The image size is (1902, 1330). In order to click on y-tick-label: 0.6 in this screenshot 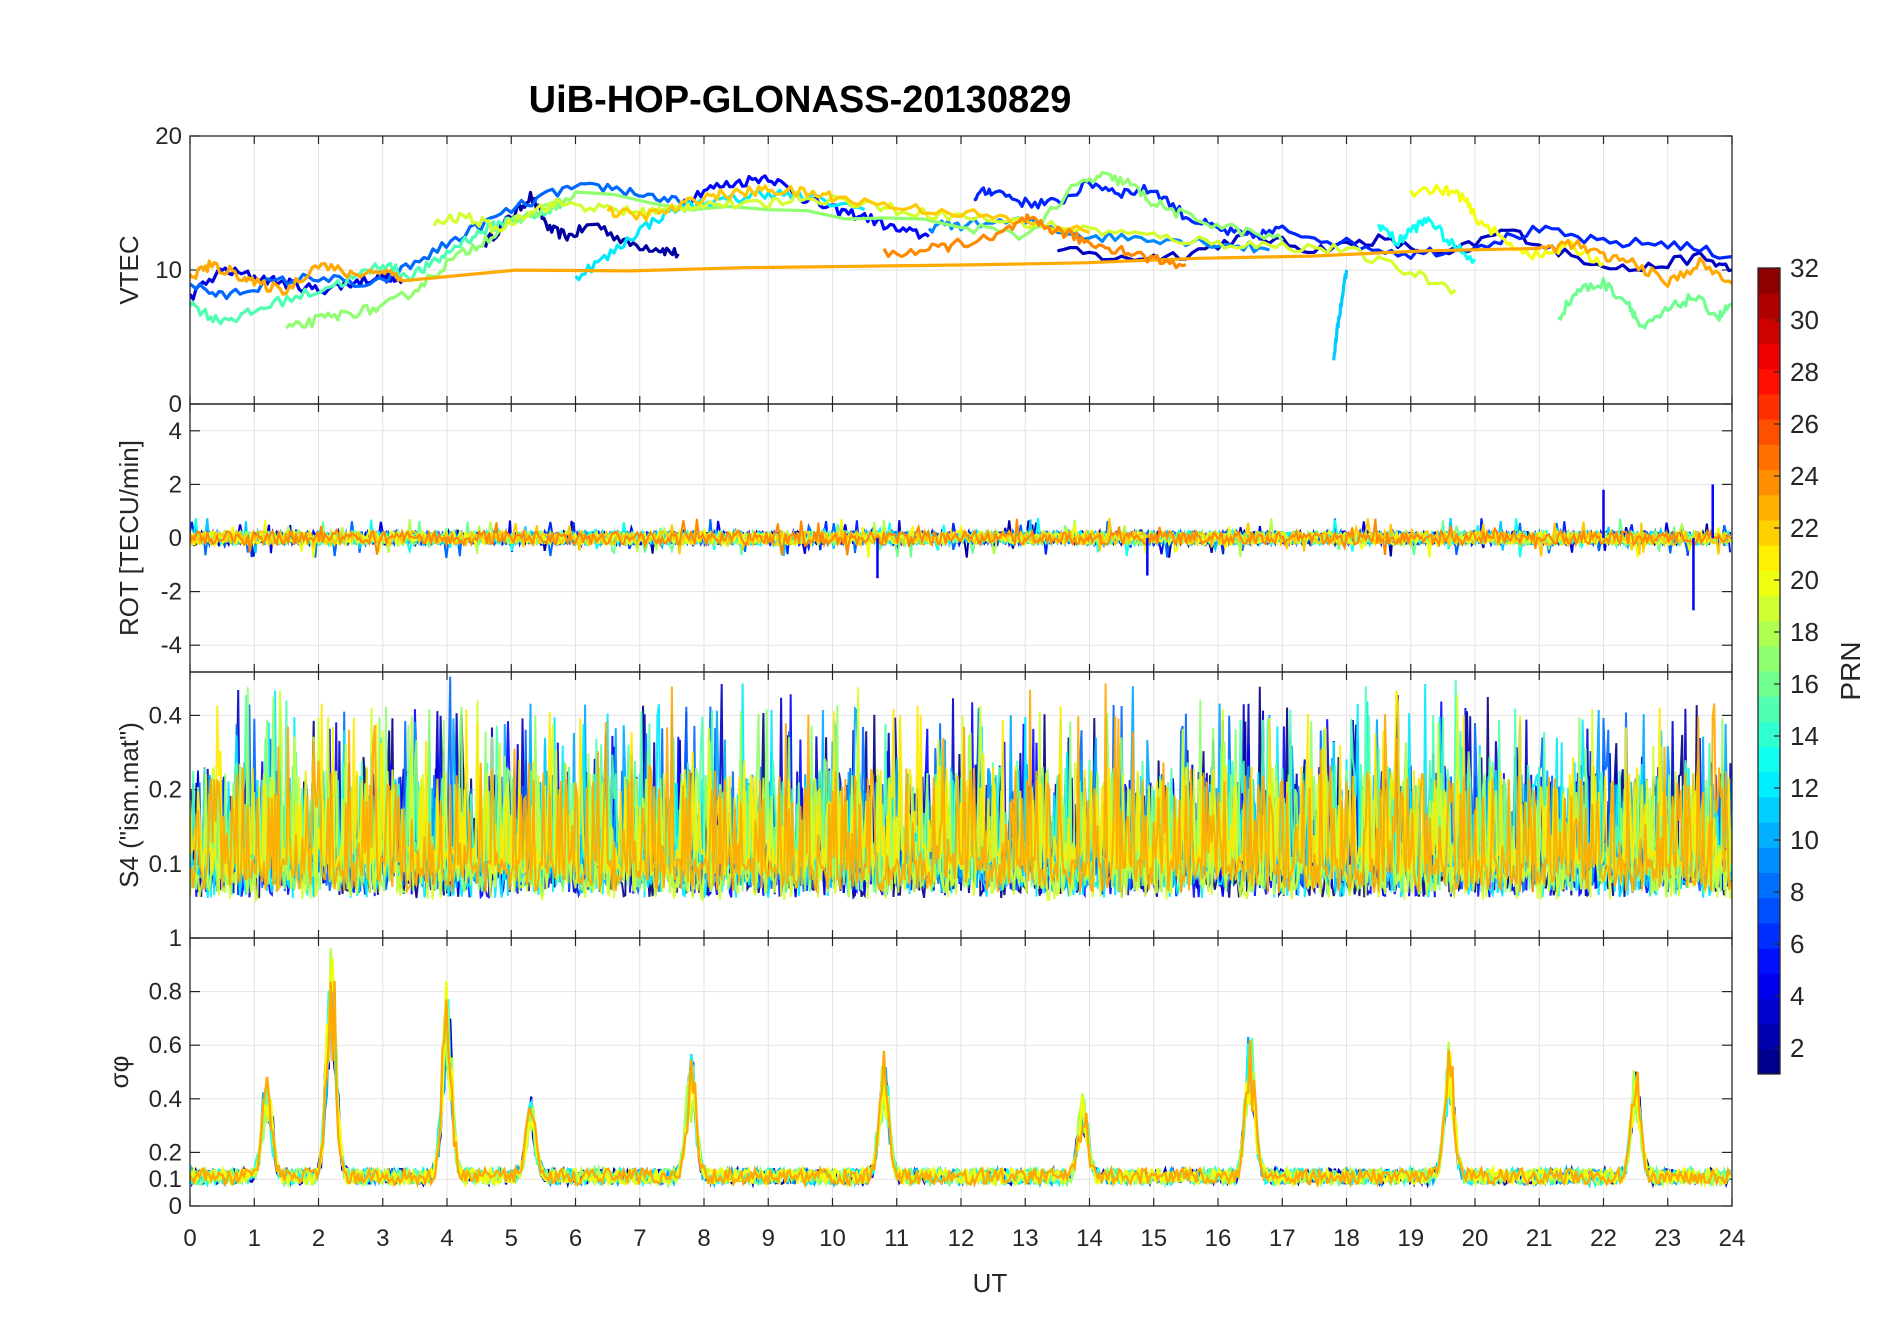, I will do `click(165, 1045)`.